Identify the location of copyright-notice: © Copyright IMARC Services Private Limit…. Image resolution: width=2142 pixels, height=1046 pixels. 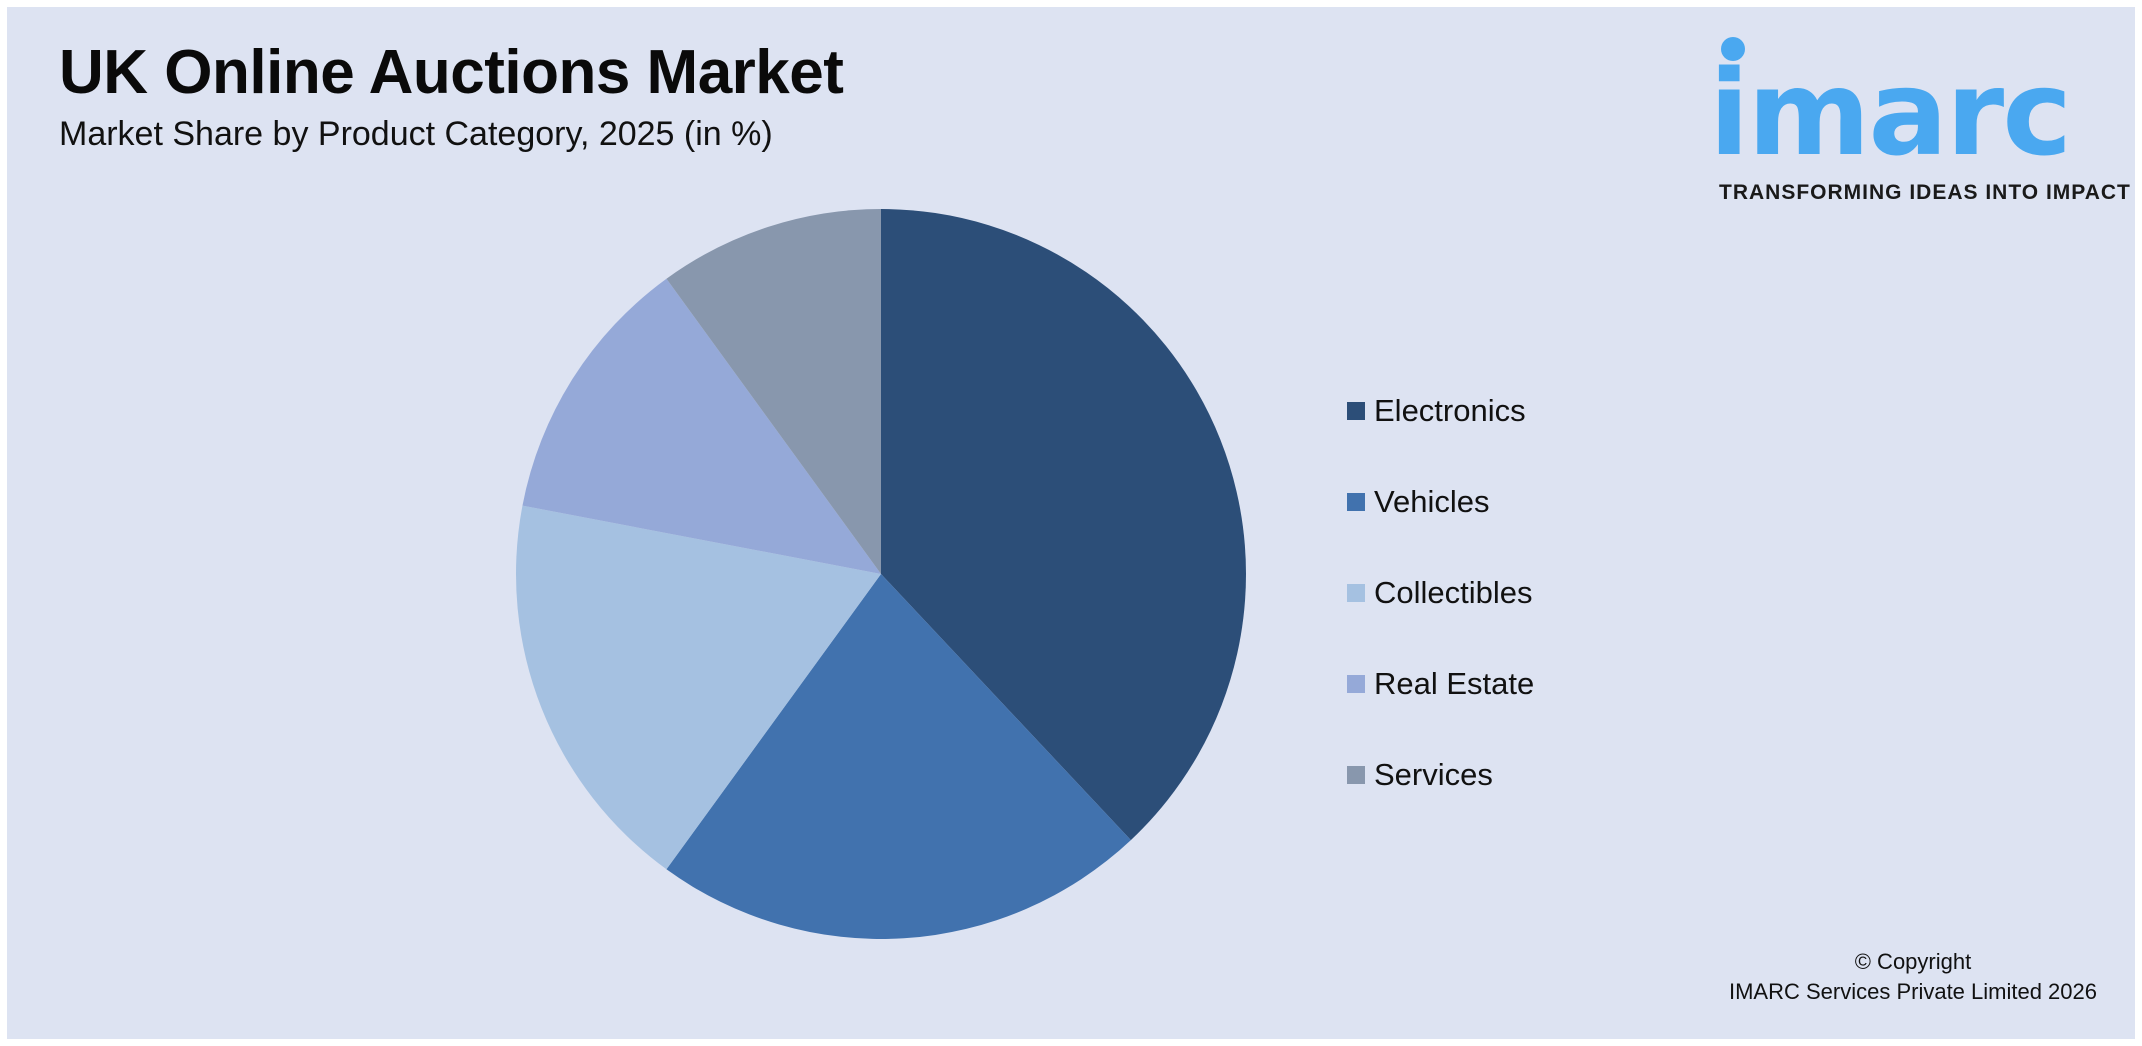
(1913, 977).